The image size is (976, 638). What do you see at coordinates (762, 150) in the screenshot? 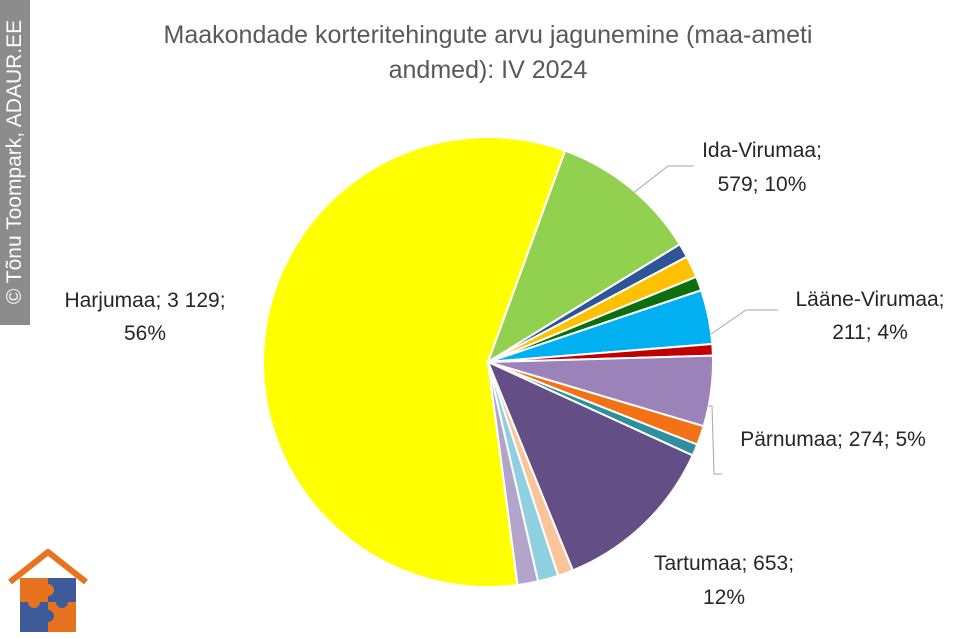
I see `label-ida-virumaa-line-1: Ida-Virumaa;` at bounding box center [762, 150].